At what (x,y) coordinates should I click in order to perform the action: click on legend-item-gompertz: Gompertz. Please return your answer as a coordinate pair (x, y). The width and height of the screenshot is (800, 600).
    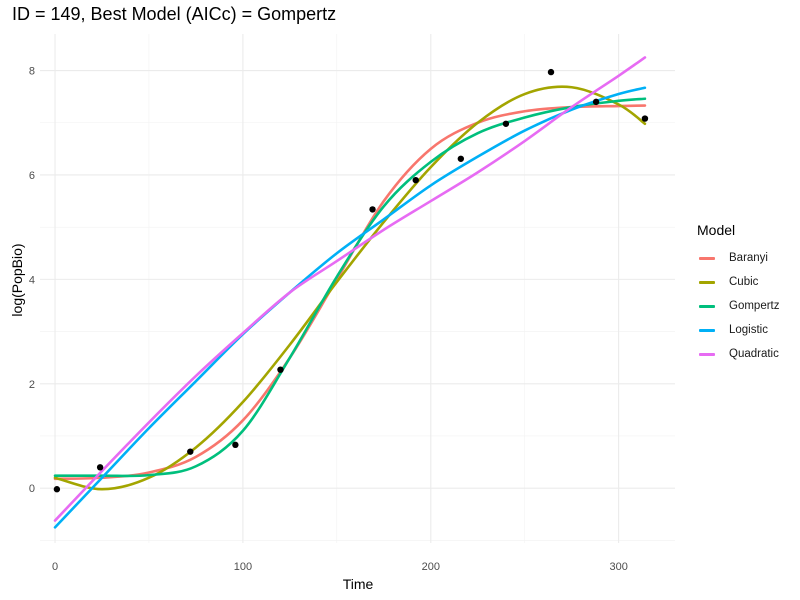
    Looking at the image, I should click on (738, 306).